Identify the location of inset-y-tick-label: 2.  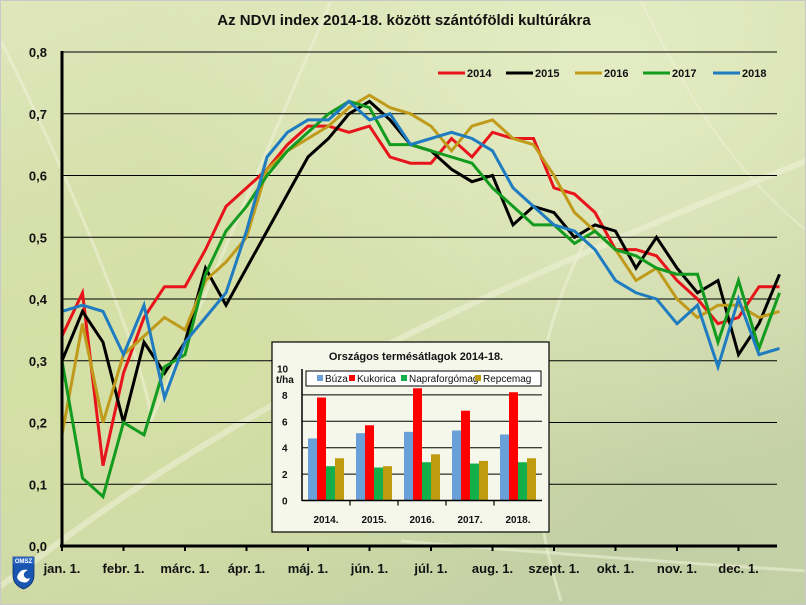
(285, 475).